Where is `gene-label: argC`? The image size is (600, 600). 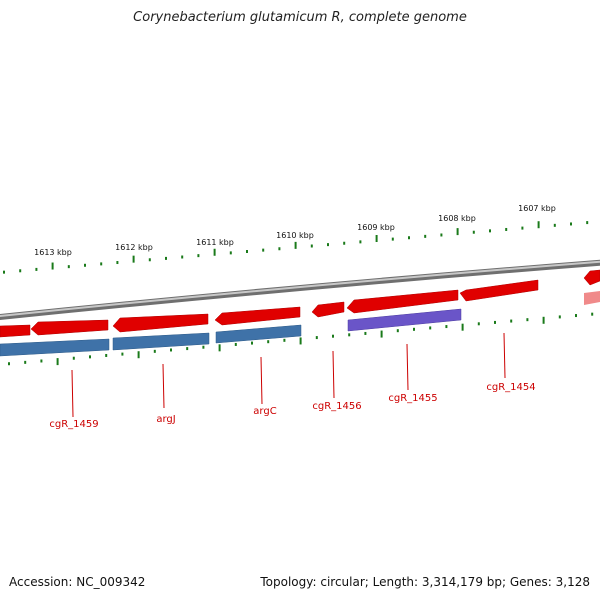
gene-label: argC is located at coordinates (264, 411).